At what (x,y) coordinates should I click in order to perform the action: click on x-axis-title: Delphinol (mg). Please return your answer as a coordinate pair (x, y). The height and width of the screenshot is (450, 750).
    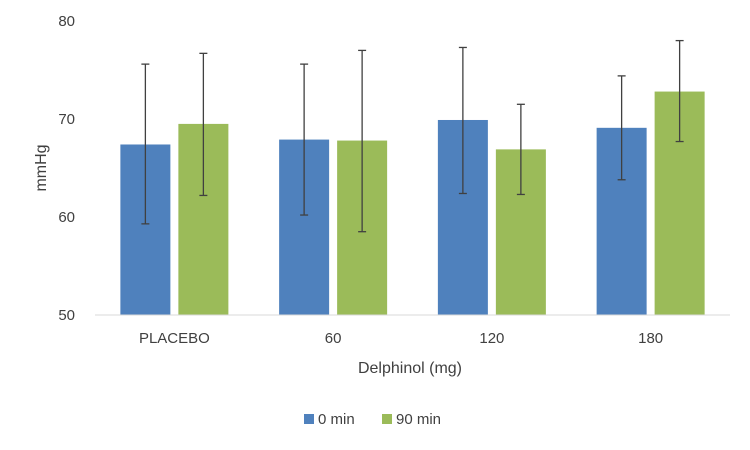
    Looking at the image, I should click on (410, 368).